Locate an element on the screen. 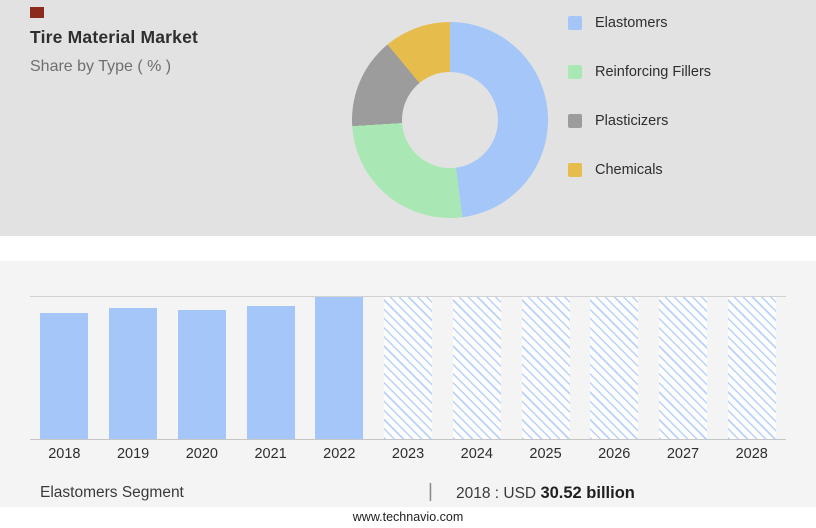  legend-label: Elastomers is located at coordinates (631, 23).